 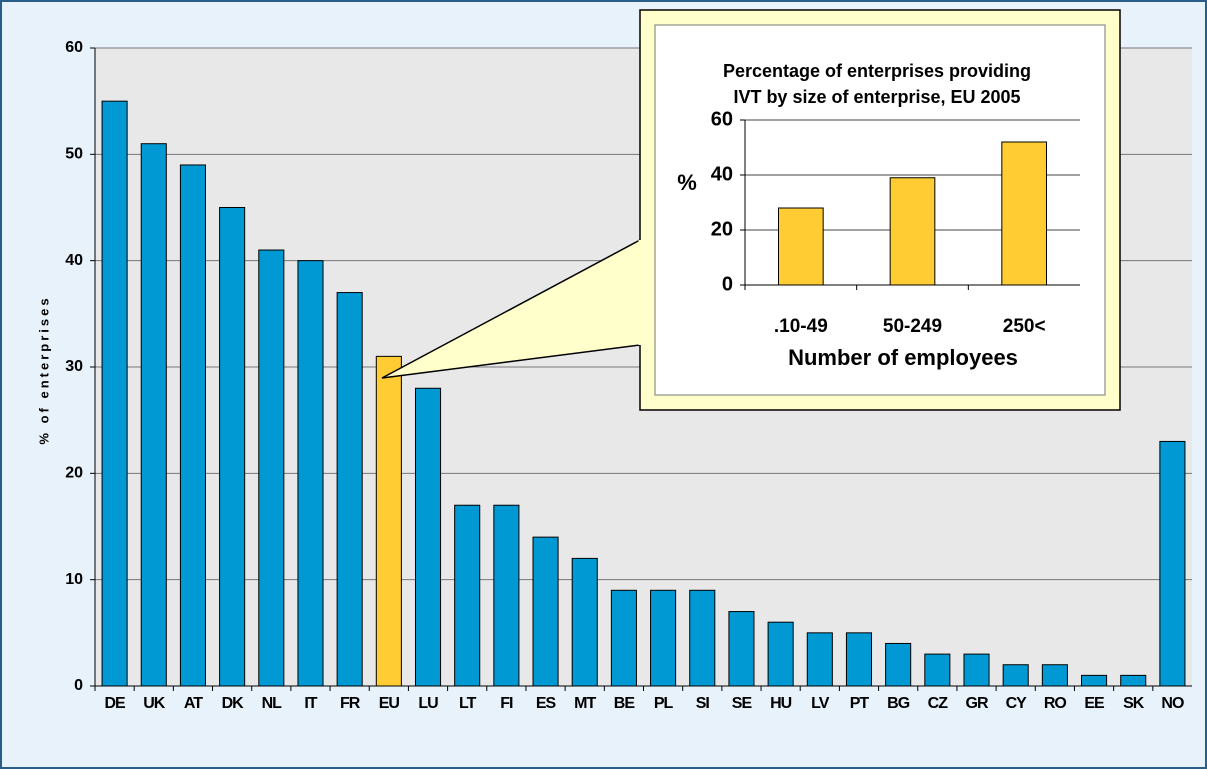 I want to click on x-tick-label: SI, so click(x=703, y=703).